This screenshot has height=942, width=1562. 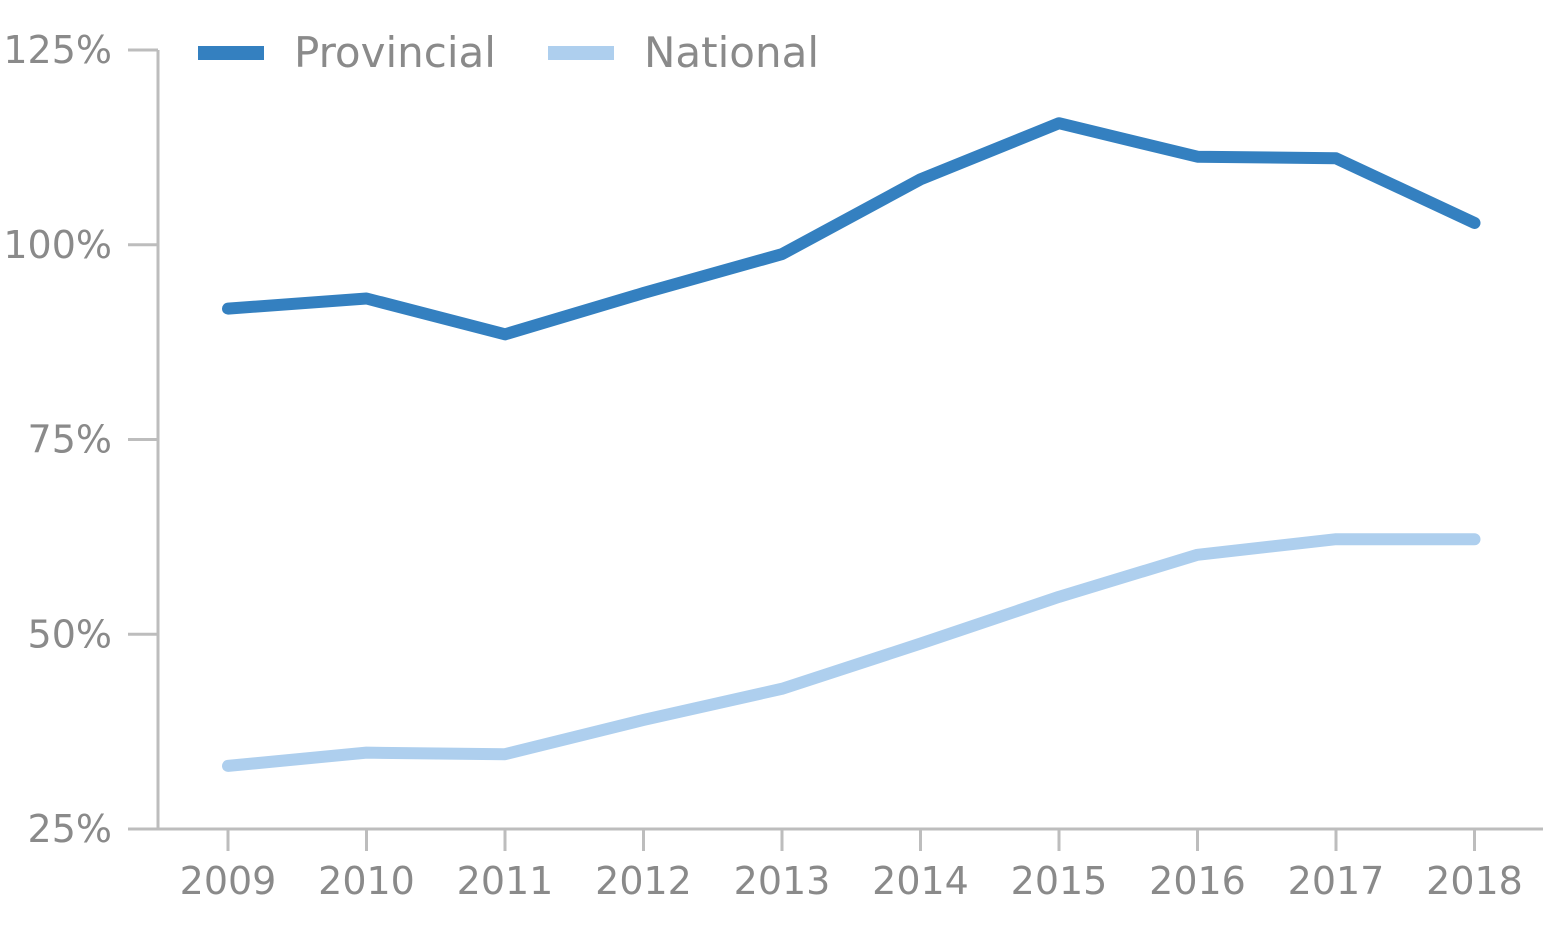 I want to click on x-tick-label: 2013, so click(x=782, y=881).